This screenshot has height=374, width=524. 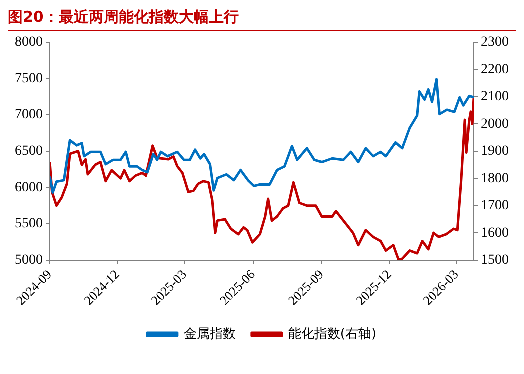 What do you see at coordinates (262, 19) in the screenshot?
I see `chart-title: 图20：最近两周能化指数大幅上行` at bounding box center [262, 19].